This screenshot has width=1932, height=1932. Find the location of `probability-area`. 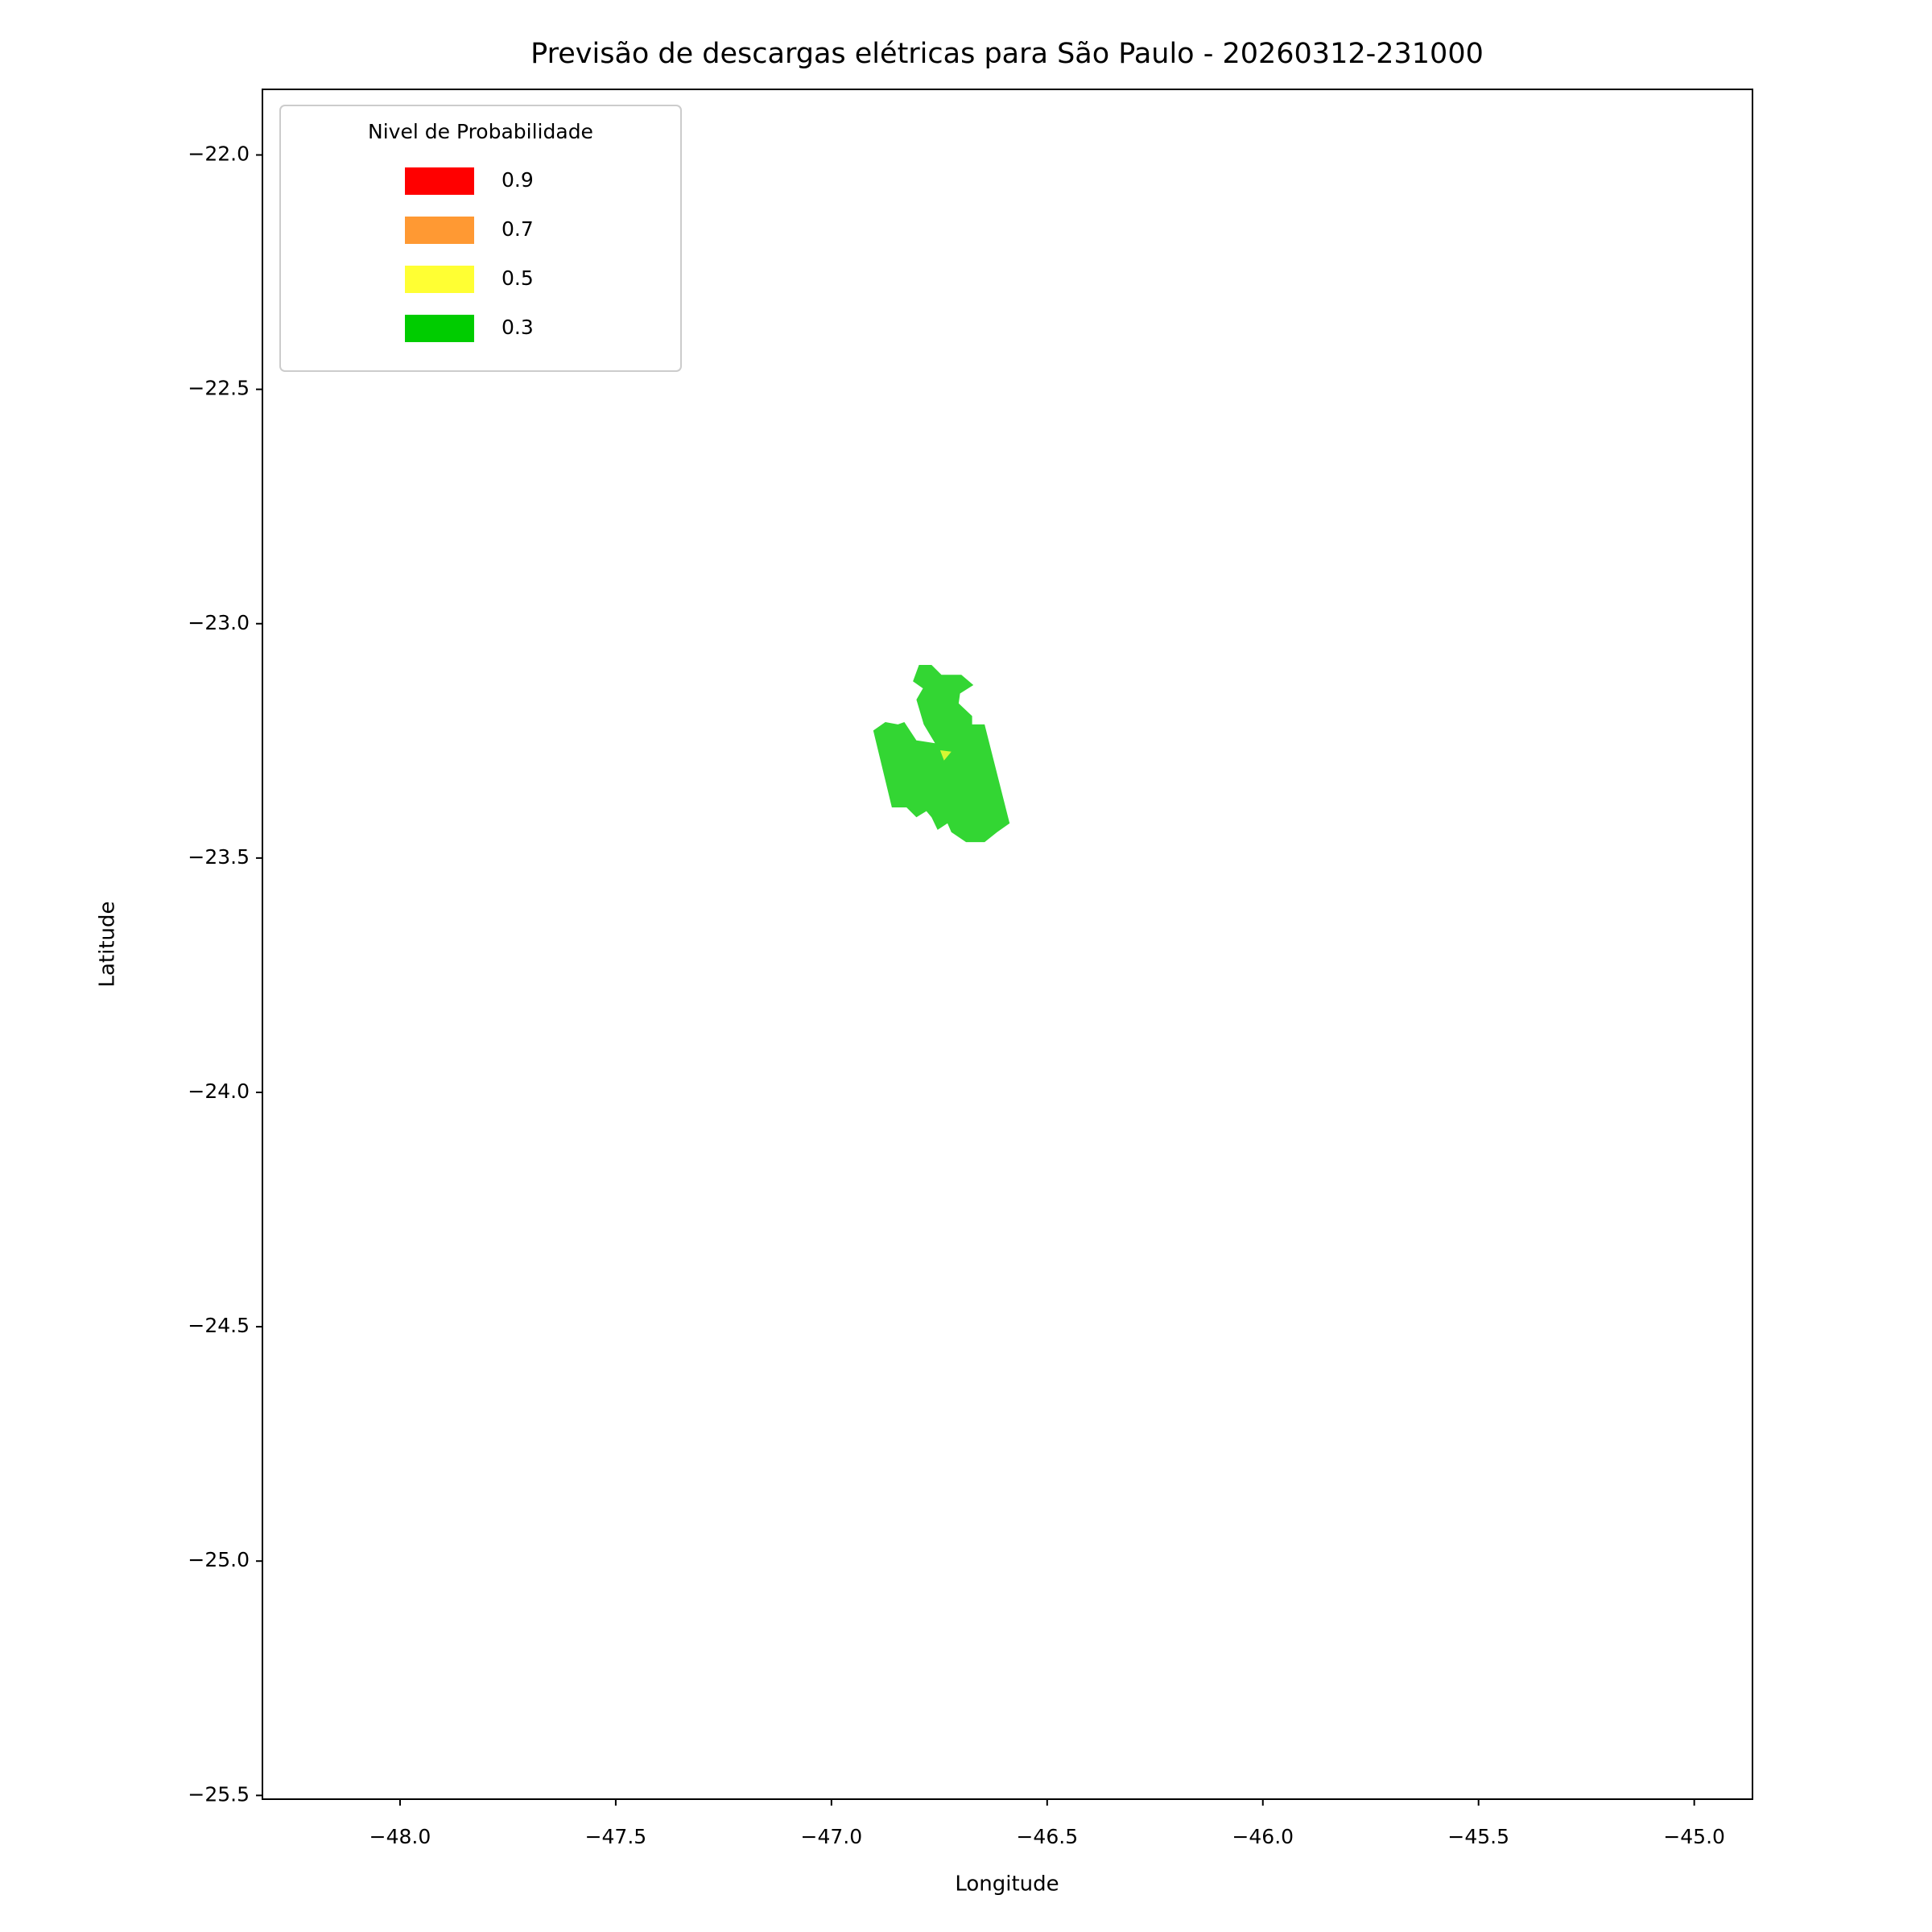

probability-area is located at coordinates (945, 755).